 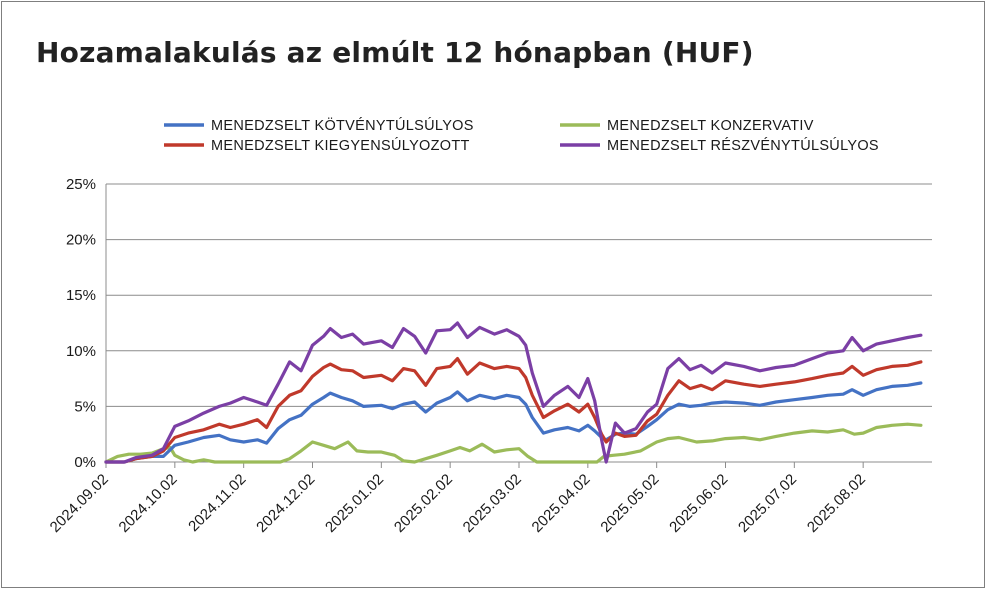 I want to click on legend-label: MENEDZSELT RÉSZVÉNYTÚLSÚLYOS, so click(x=743, y=145).